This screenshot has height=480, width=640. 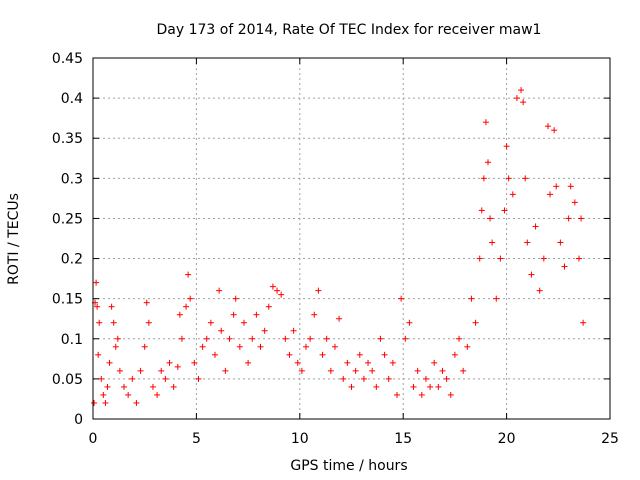 What do you see at coordinates (67, 219) in the screenshot?
I see `y-tick-label: 0.25` at bounding box center [67, 219].